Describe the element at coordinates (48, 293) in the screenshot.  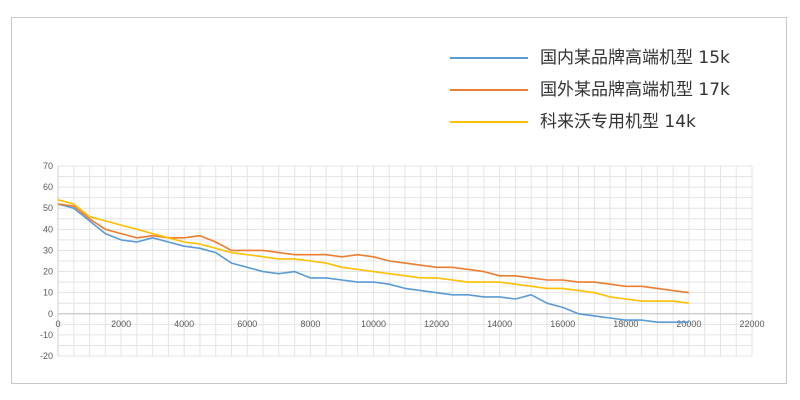
I see `y-tick-label: 10` at that location.